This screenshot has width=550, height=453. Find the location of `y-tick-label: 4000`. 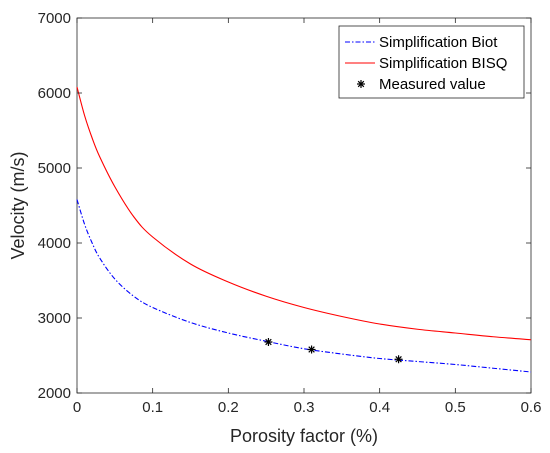

y-tick-label: 4000 is located at coordinates (54, 243).